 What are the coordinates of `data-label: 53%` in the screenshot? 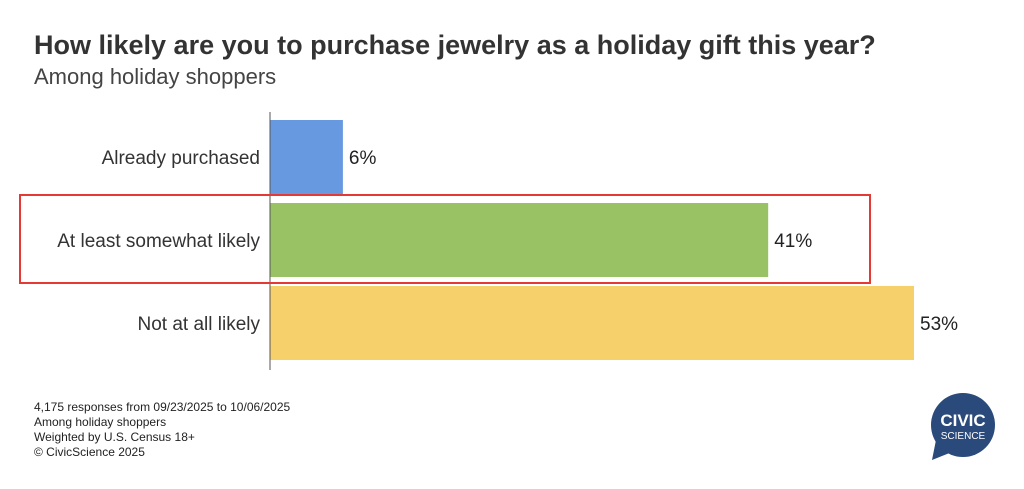 It's located at (939, 324).